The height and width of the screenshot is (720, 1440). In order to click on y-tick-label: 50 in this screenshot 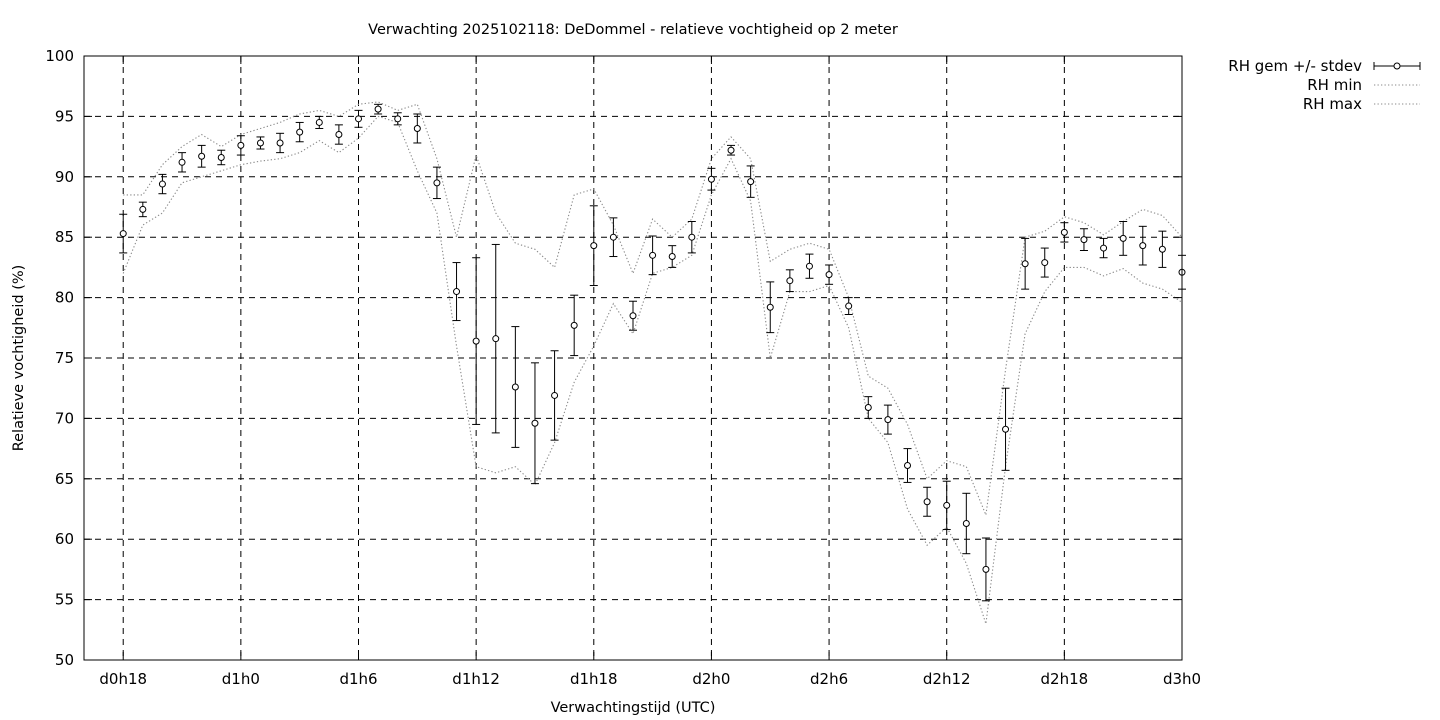, I will do `click(64, 660)`.